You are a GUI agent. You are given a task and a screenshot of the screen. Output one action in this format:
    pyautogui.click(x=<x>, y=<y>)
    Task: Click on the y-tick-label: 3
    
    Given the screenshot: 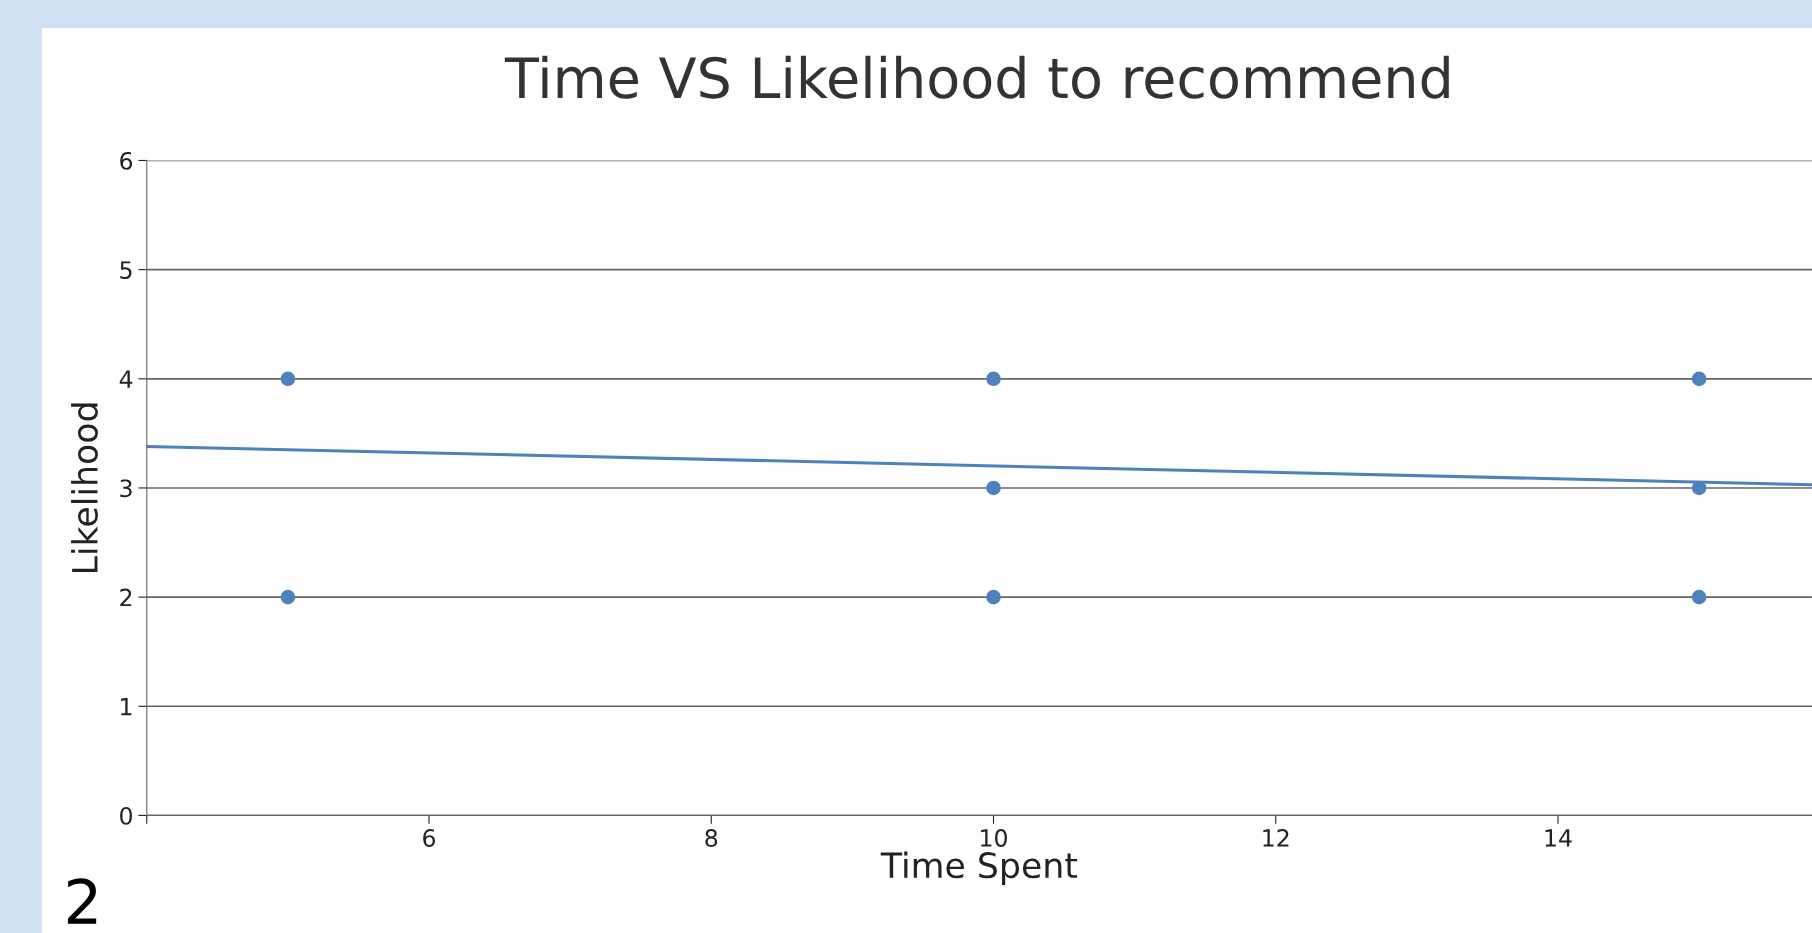 What is the action you would take?
    pyautogui.click(x=126, y=488)
    